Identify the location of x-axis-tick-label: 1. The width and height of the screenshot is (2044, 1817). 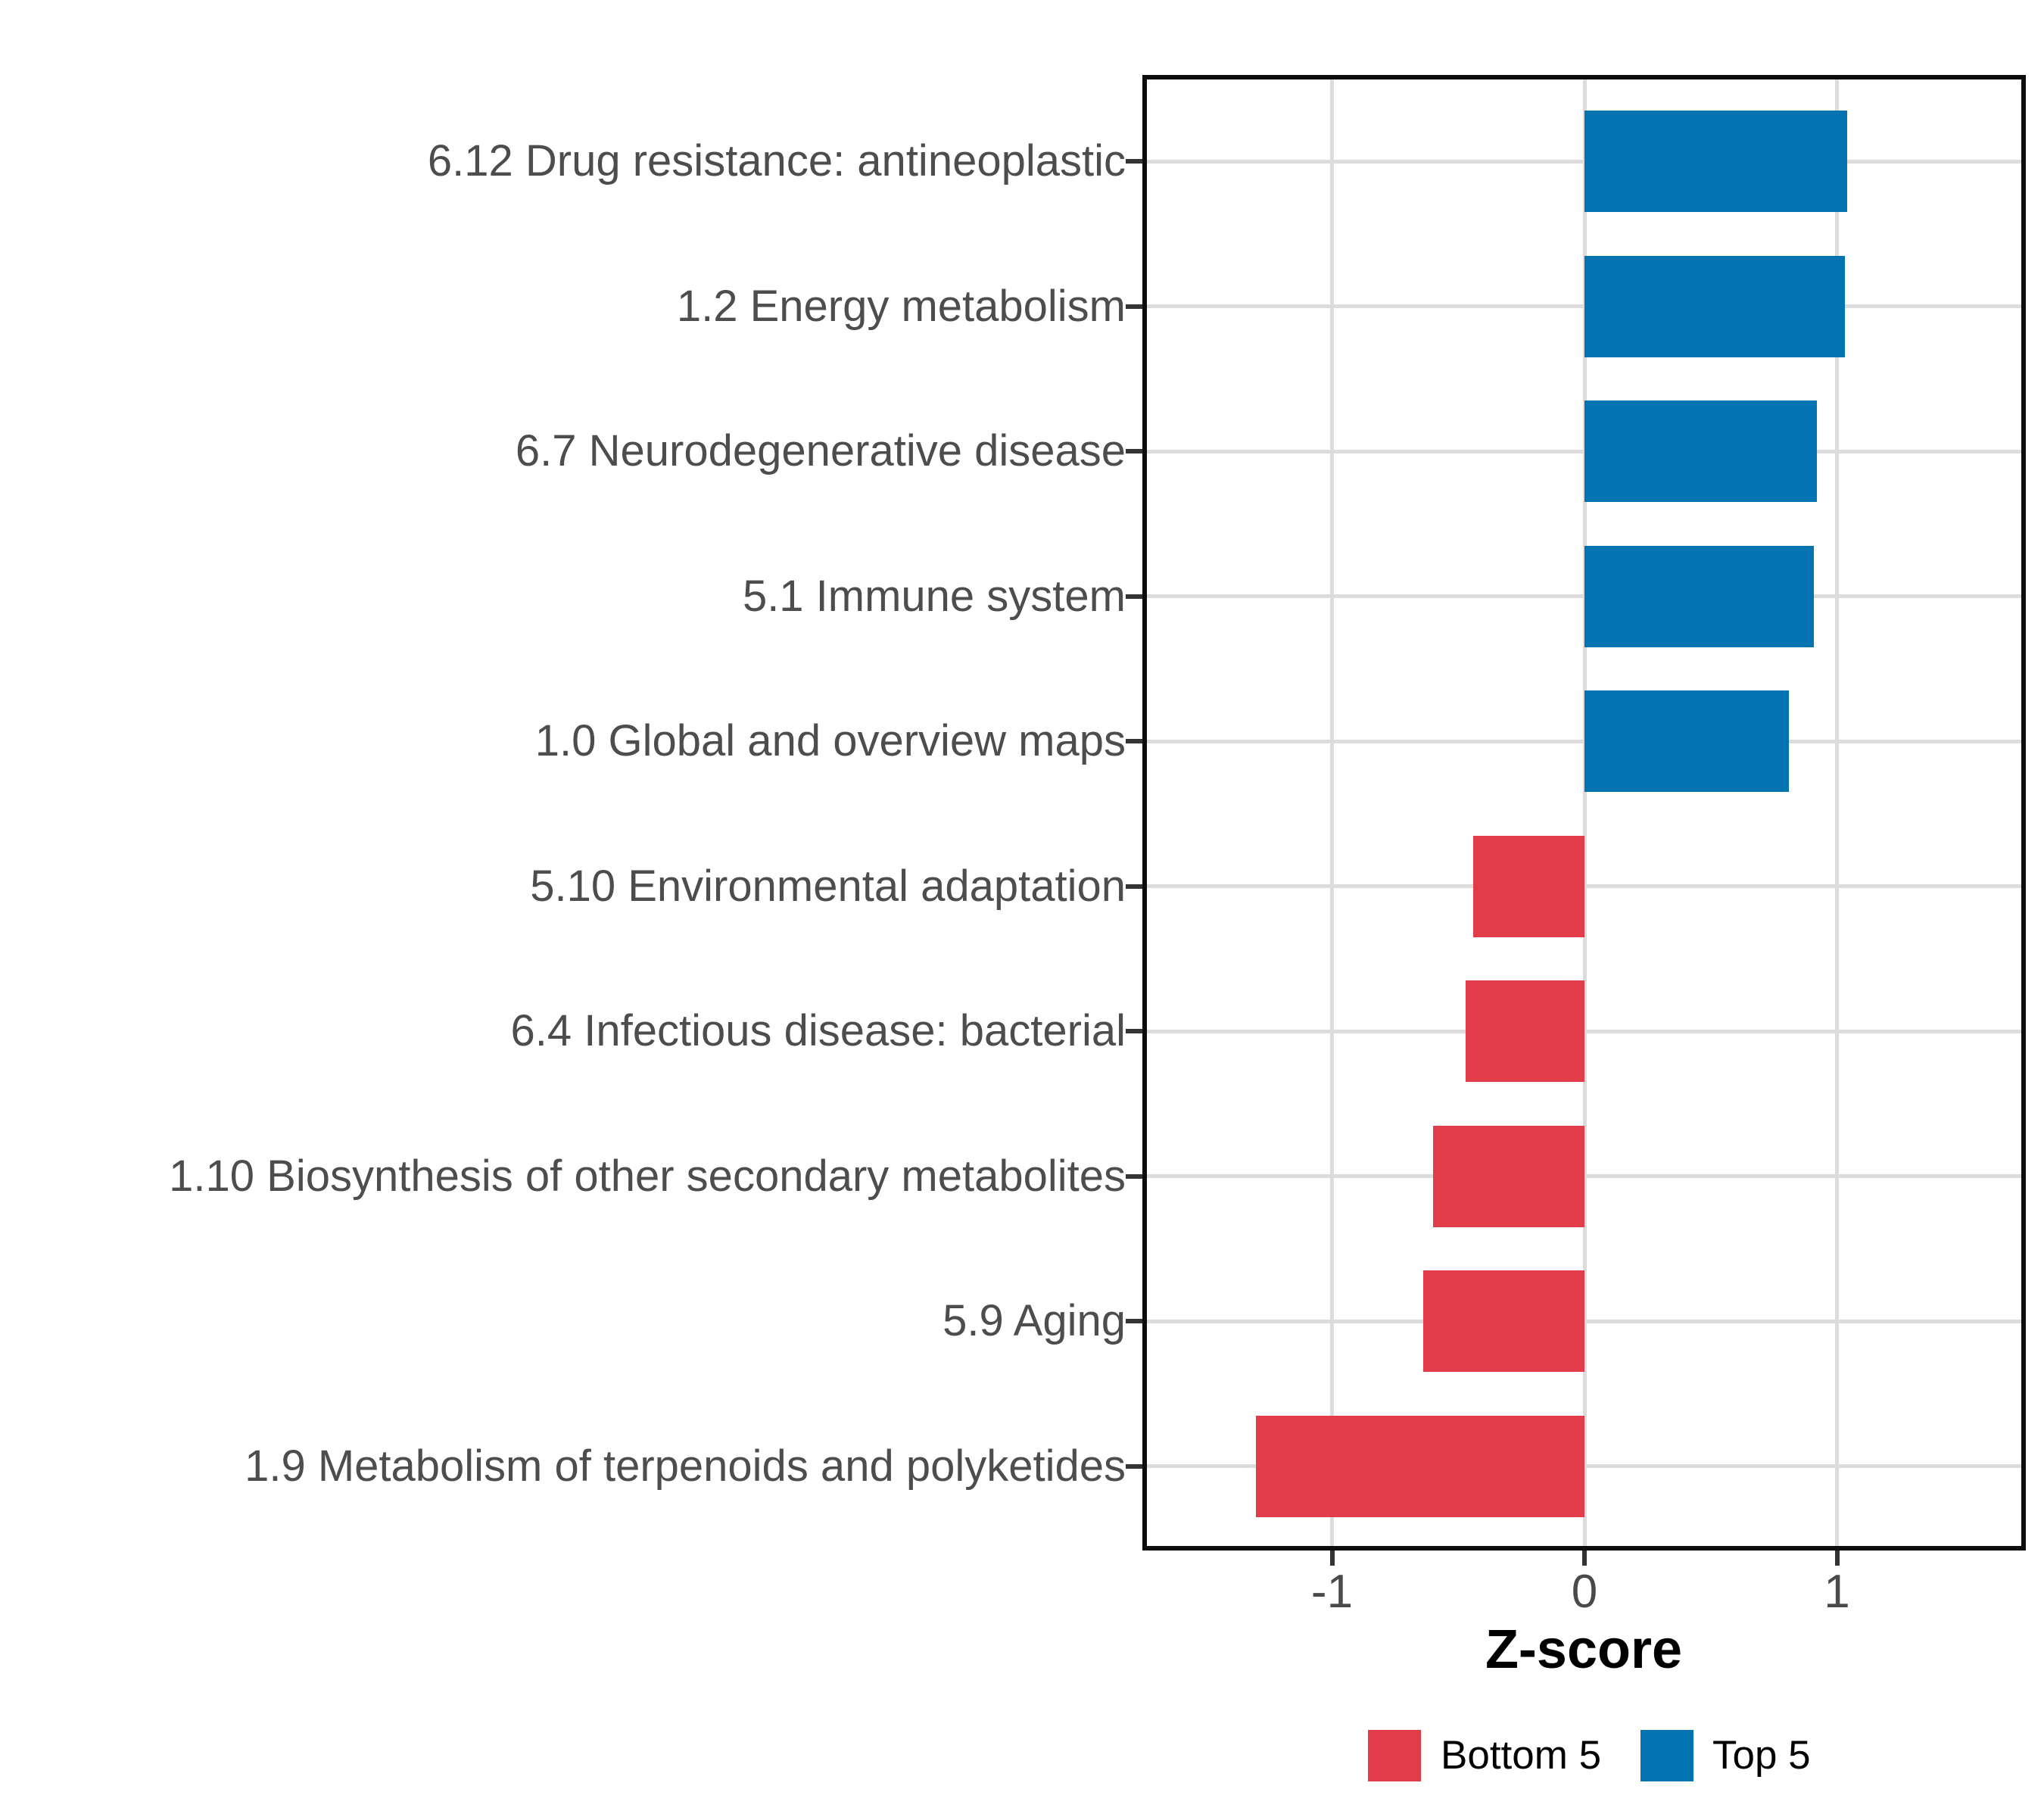
(1837, 1592).